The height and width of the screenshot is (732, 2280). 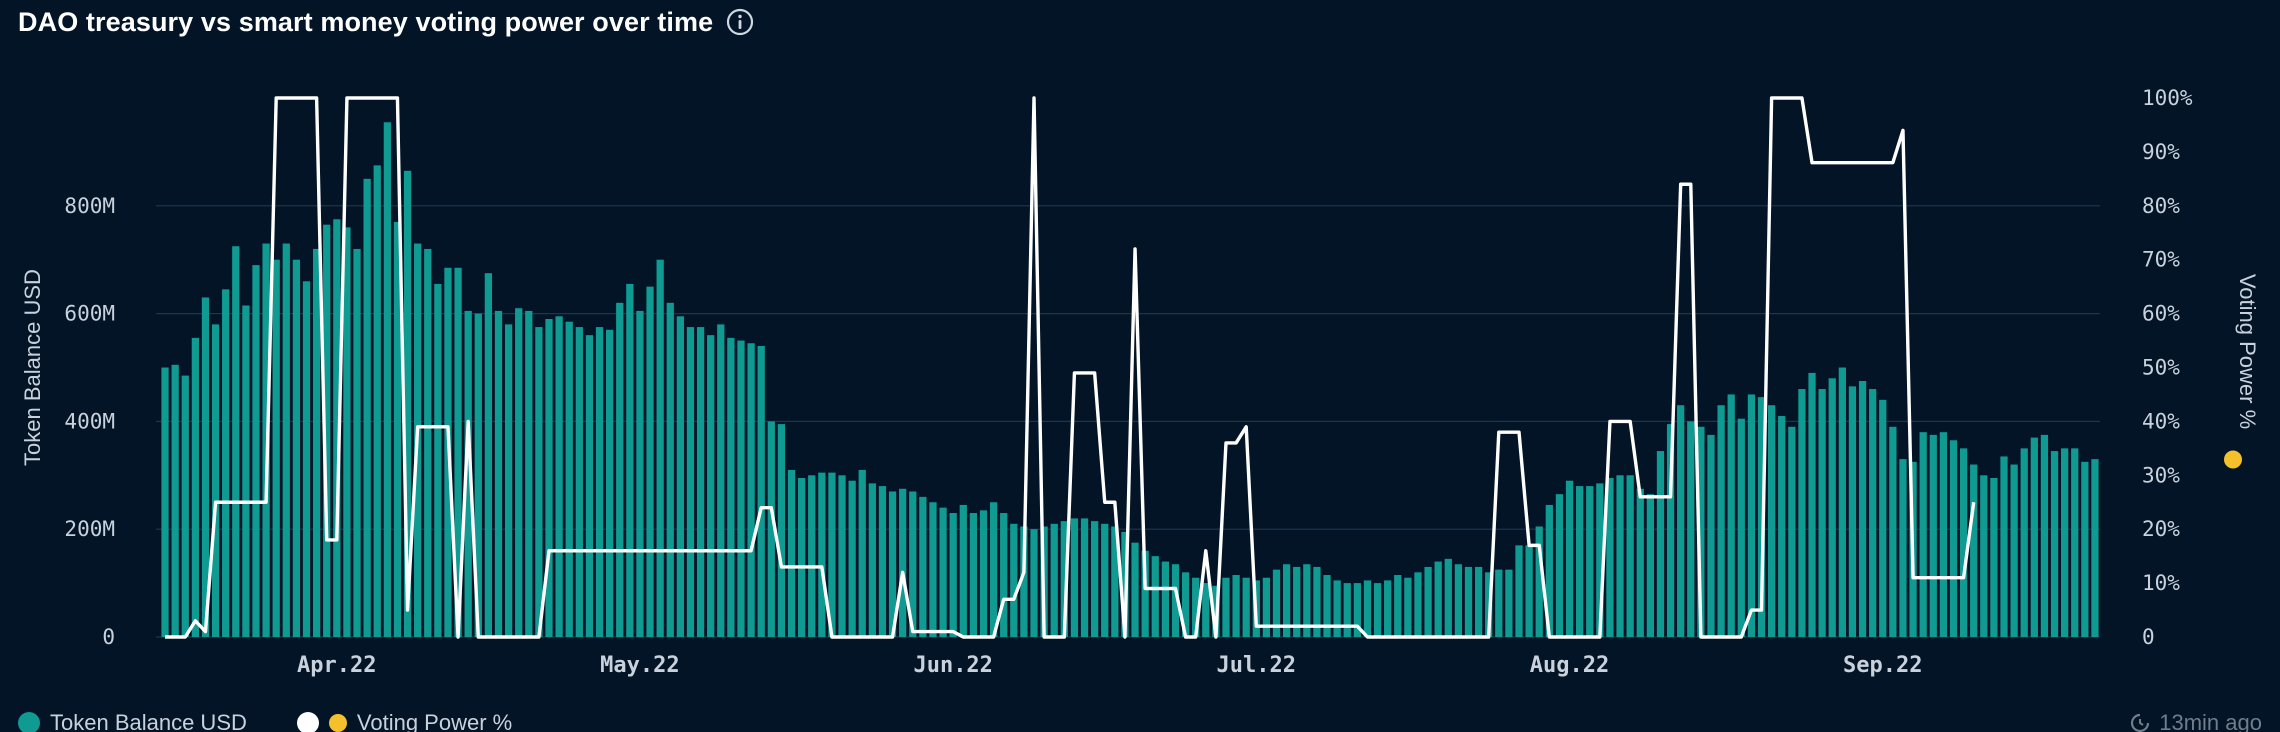 What do you see at coordinates (434, 721) in the screenshot?
I see `legend-label-voting-power: Voting Power %` at bounding box center [434, 721].